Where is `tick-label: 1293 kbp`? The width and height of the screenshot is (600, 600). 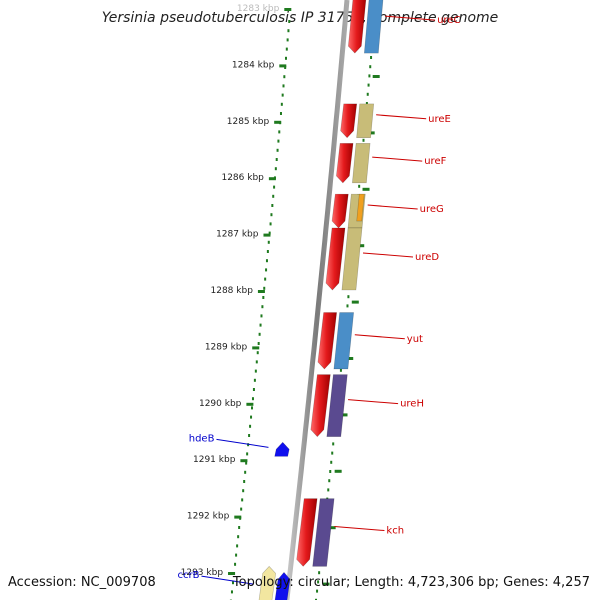 tick-label: 1293 kbp is located at coordinates (202, 573).